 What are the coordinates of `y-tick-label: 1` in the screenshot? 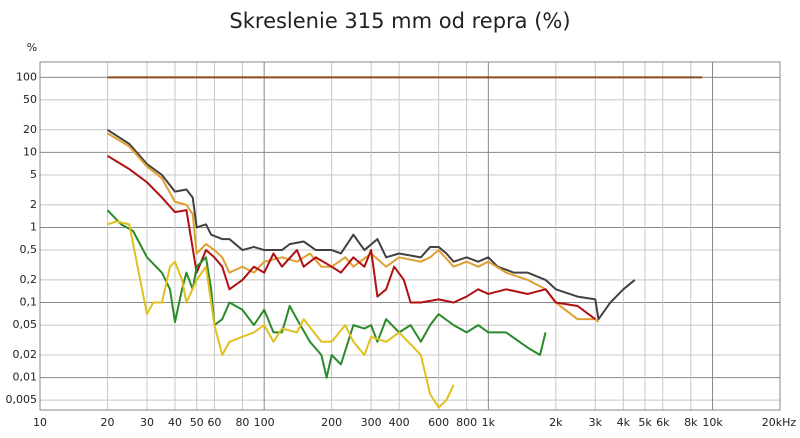 It's located at (33, 226).